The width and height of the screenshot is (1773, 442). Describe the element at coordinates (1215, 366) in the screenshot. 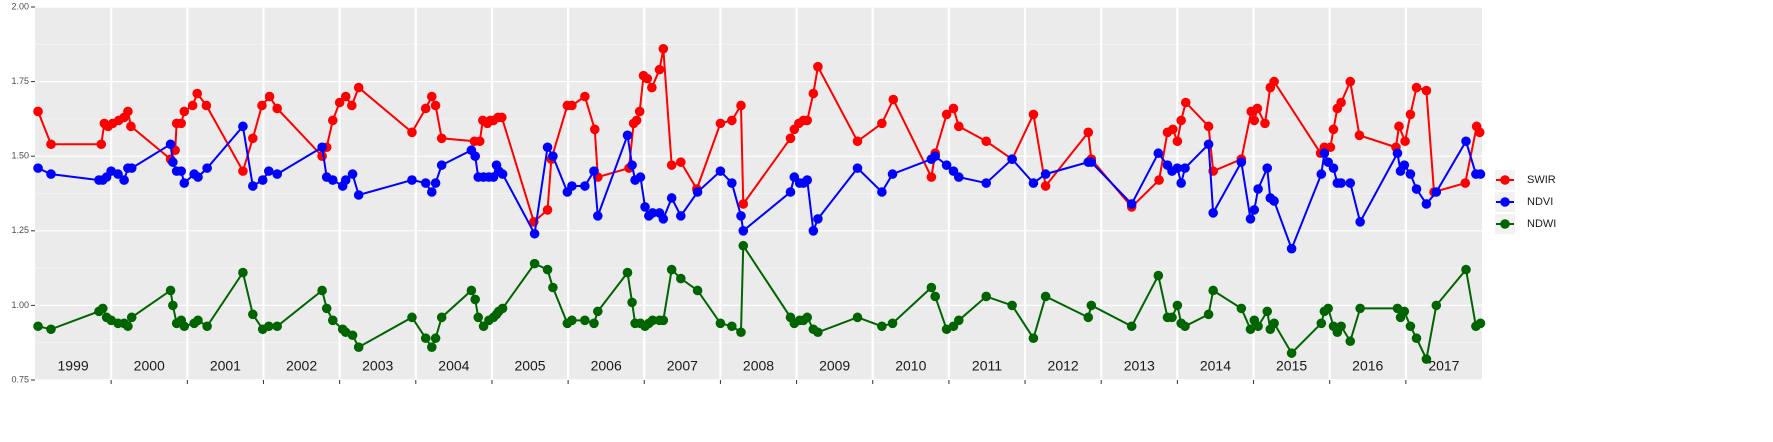

I see `year-label: 2014` at that location.